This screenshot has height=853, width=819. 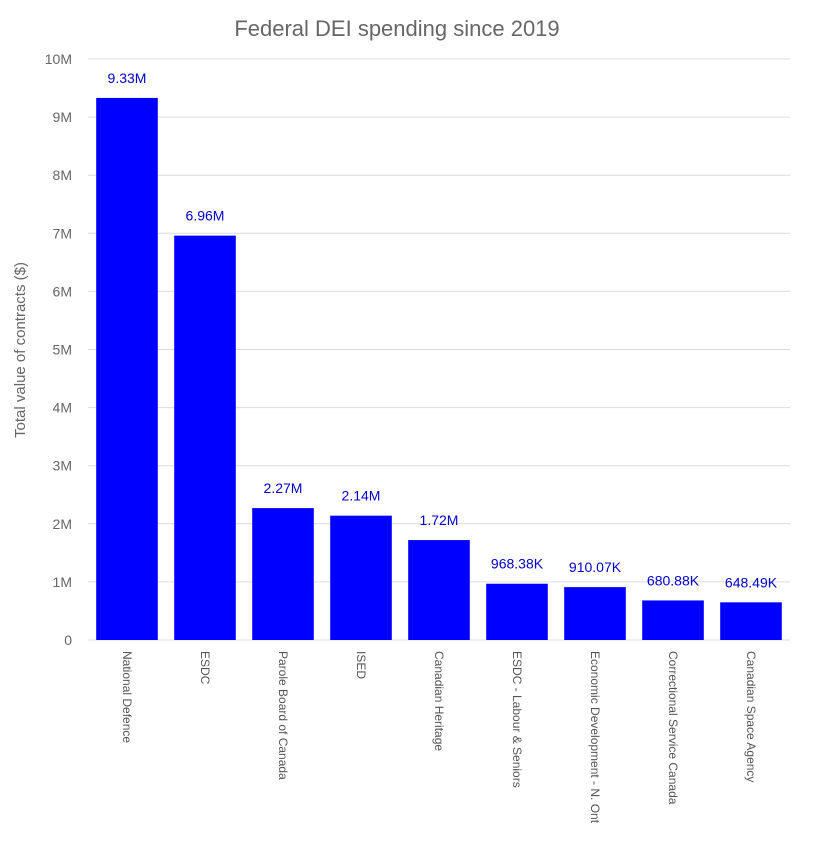 I want to click on data-label: 9.33M, so click(x=127, y=78).